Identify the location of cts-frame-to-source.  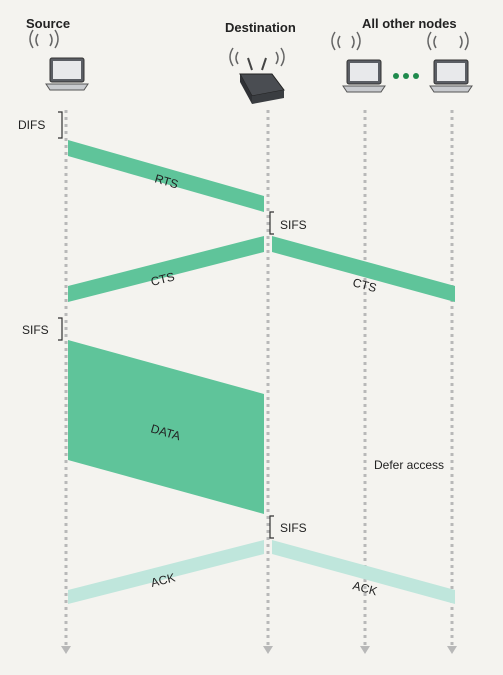
(166, 269).